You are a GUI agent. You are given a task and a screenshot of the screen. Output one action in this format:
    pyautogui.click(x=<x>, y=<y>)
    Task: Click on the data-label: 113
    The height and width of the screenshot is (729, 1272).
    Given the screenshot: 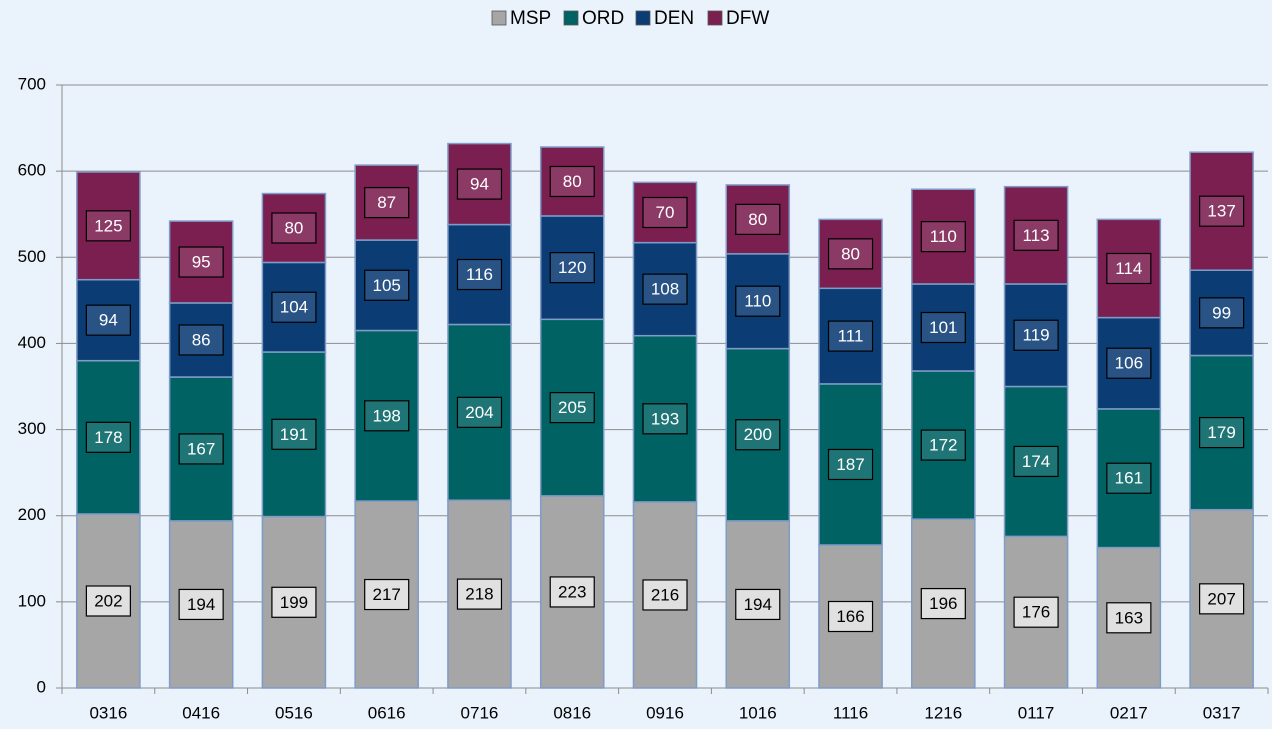 What is the action you would take?
    pyautogui.click(x=1036, y=235)
    